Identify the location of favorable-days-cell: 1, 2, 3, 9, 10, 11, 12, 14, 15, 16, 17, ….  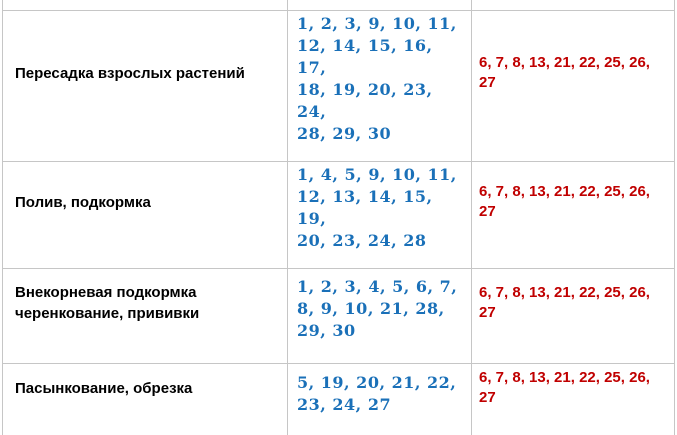
(379, 86).